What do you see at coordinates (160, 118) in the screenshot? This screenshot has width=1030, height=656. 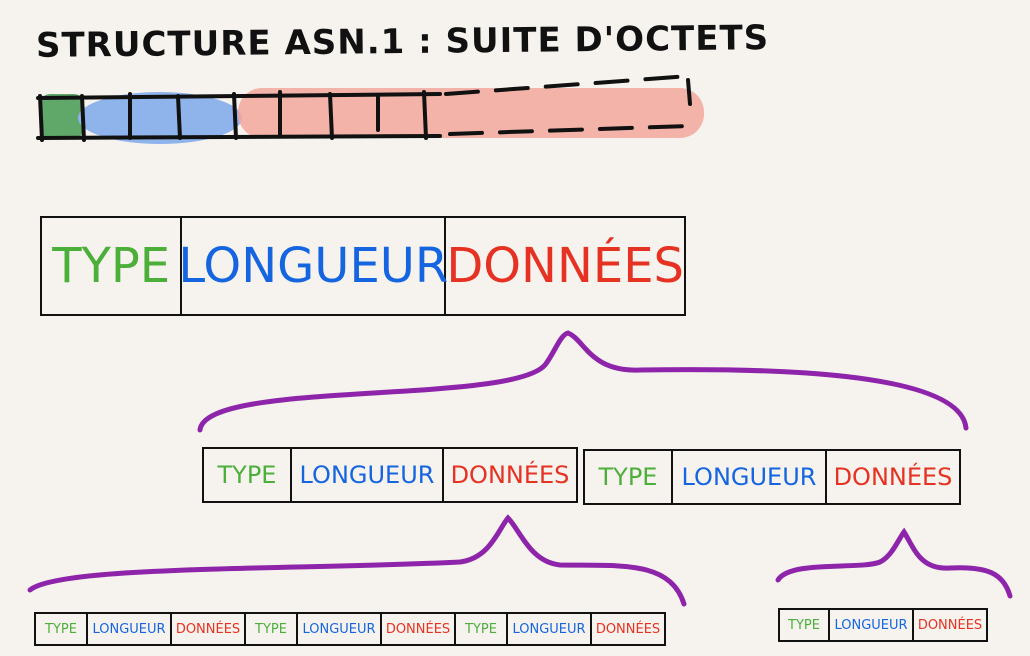 I see `length-bytes-highlight` at bounding box center [160, 118].